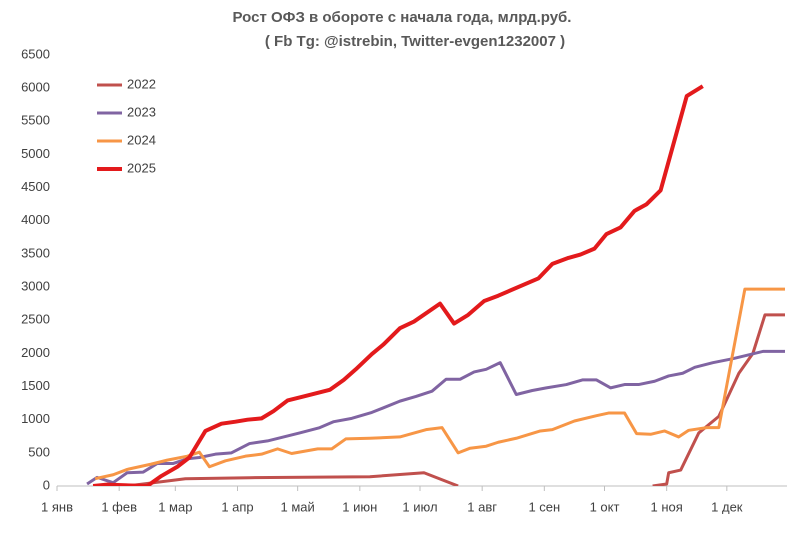  Describe the element at coordinates (35, 87) in the screenshot. I see `y-tick-label: 6000` at that location.